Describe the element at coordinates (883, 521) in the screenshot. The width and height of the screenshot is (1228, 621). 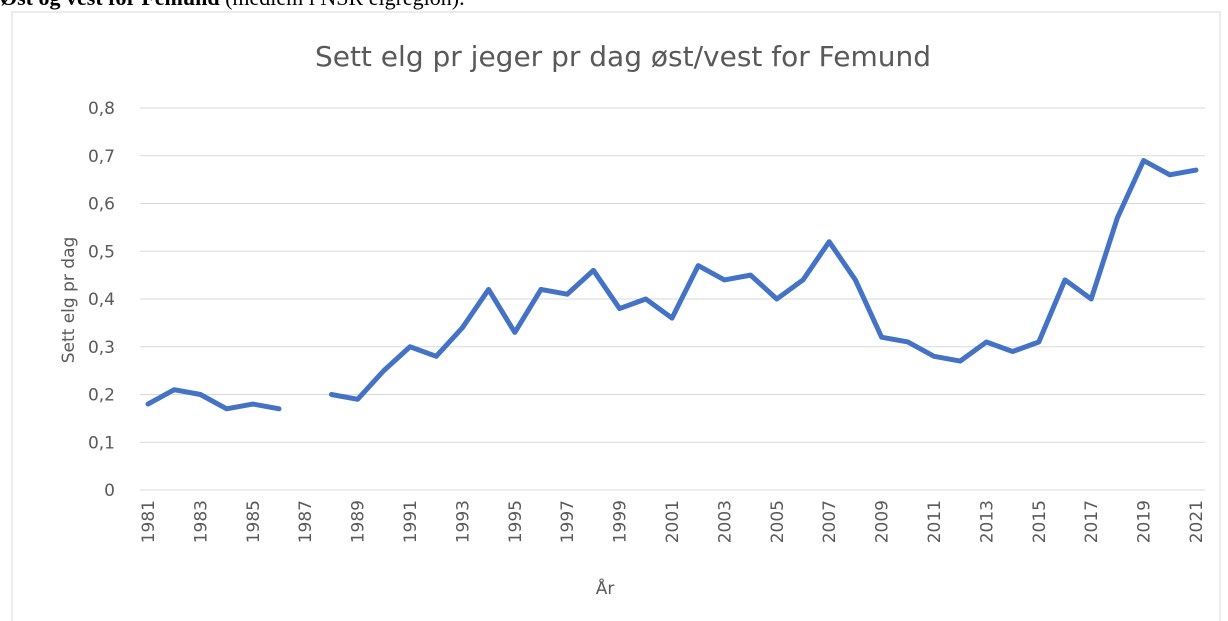
I see `x-tick-label: 2009` at that location.